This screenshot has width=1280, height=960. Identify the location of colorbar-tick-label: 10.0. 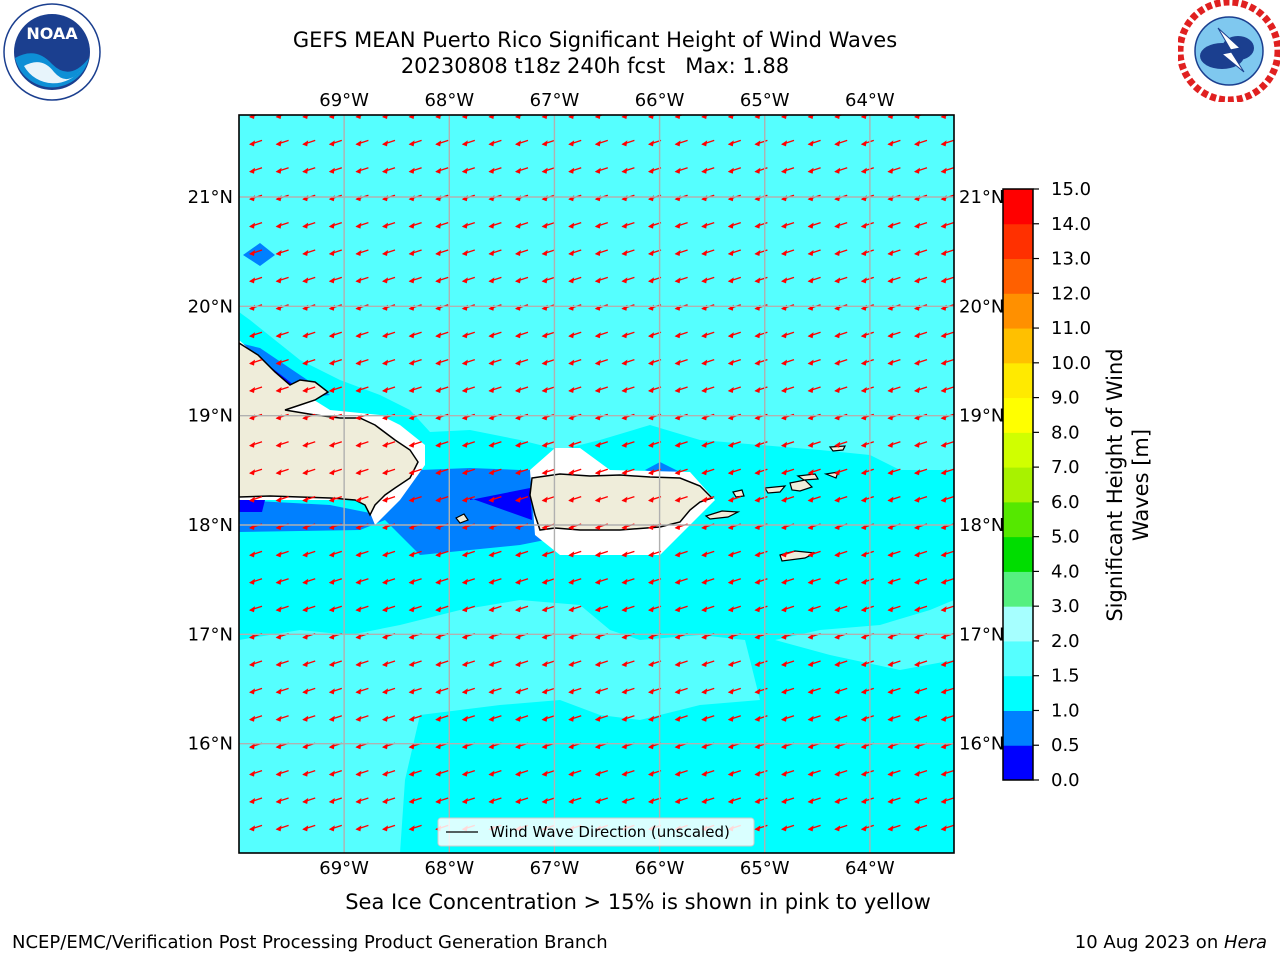
(1071, 363).